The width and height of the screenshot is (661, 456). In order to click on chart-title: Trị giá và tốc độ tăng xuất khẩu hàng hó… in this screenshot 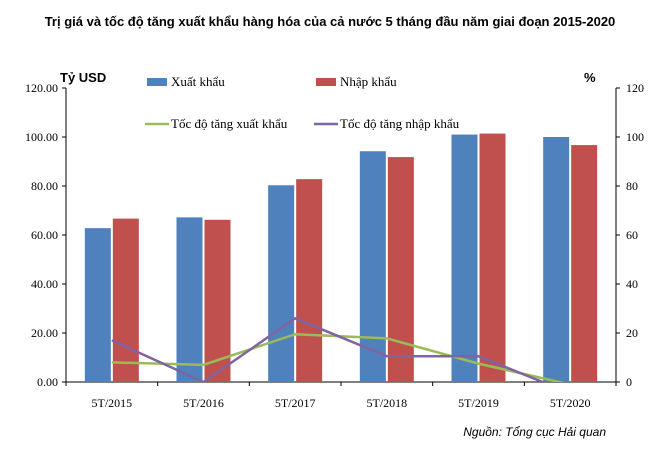, I will do `click(330, 21)`.